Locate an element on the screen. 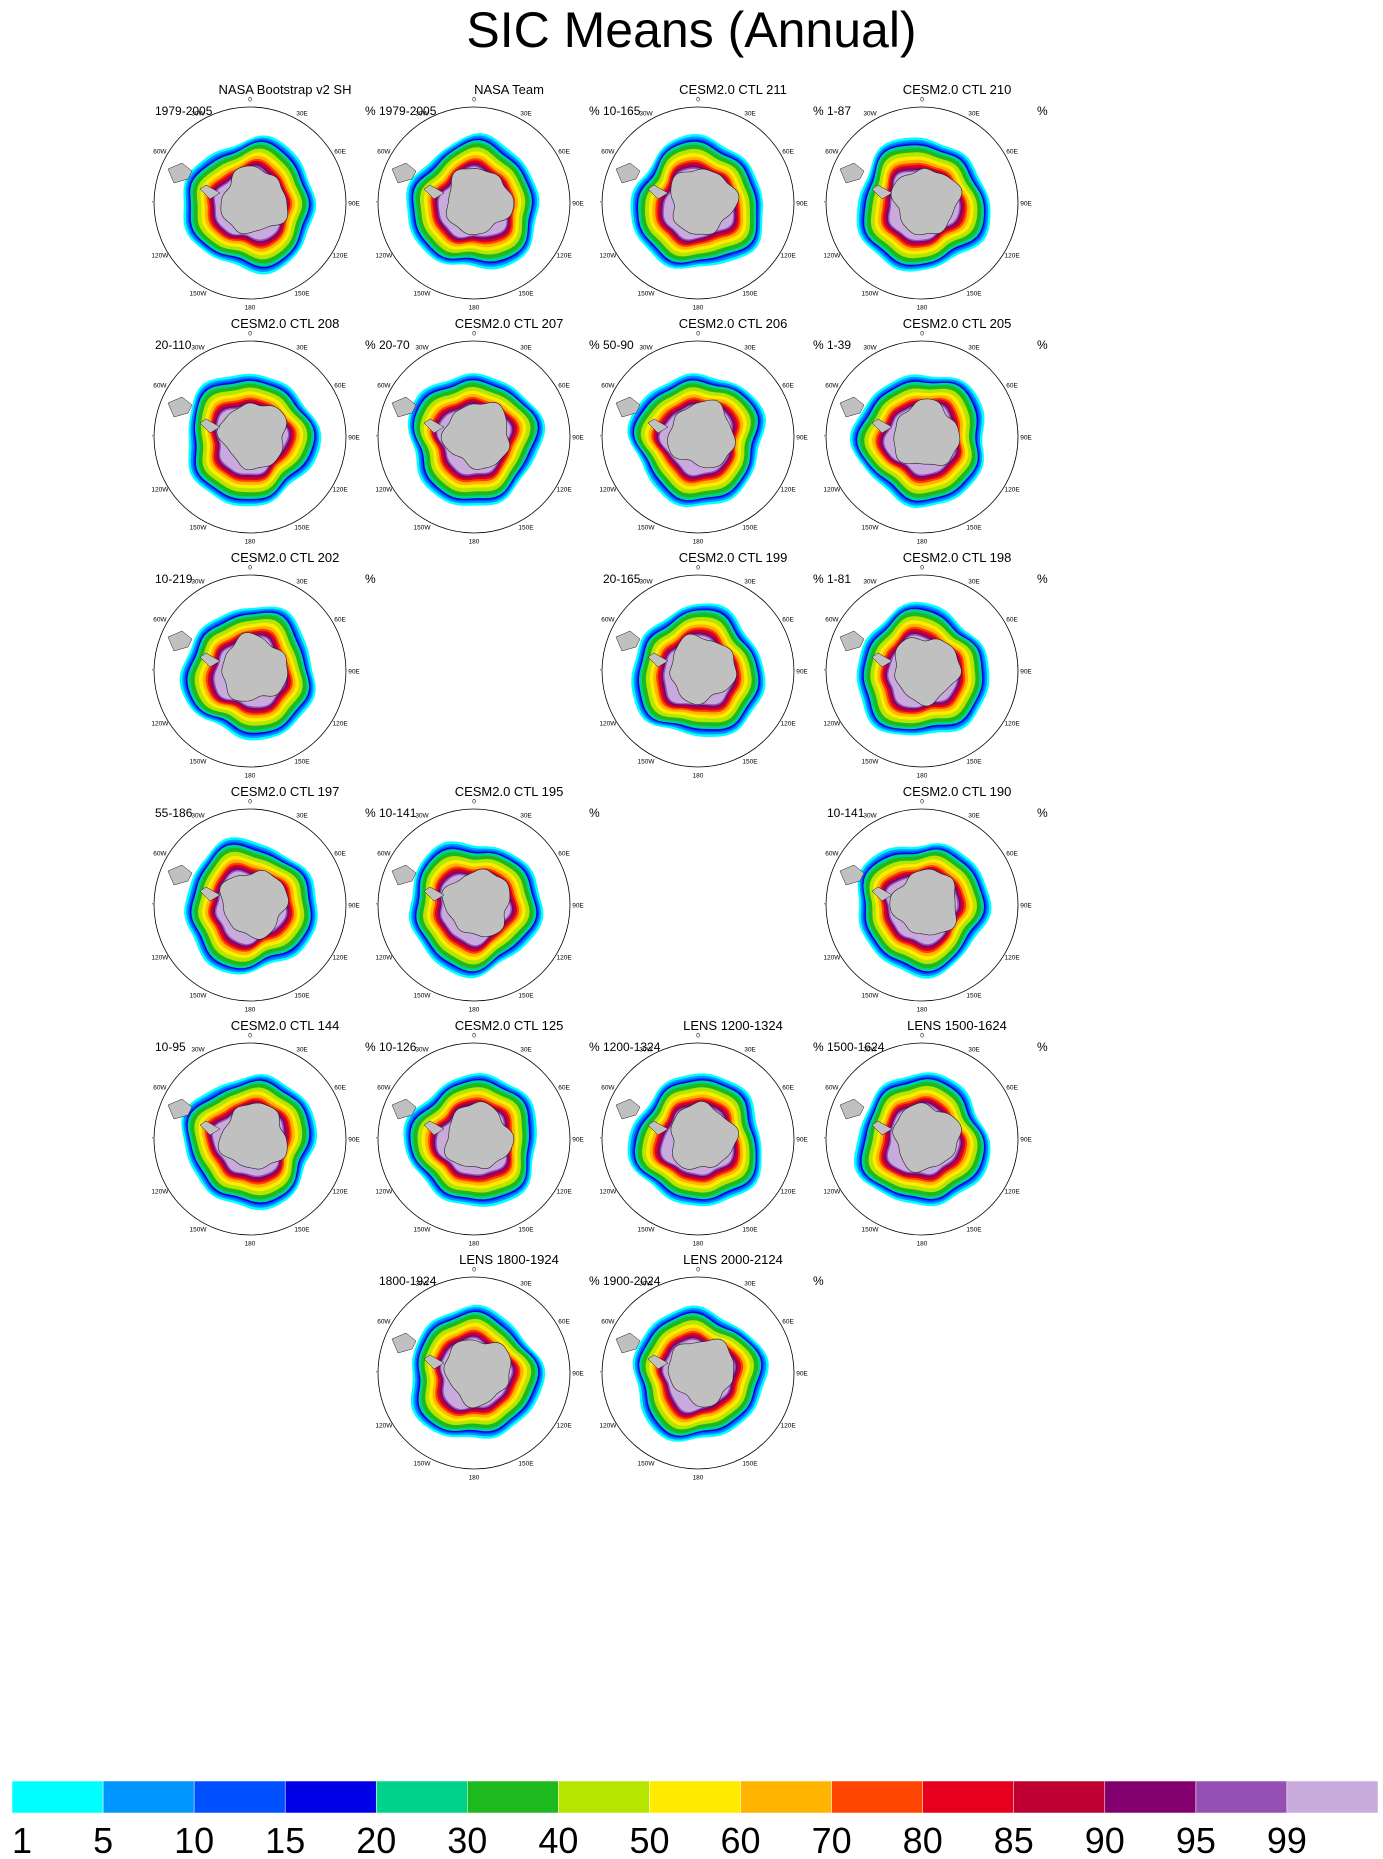  panel-range: 20-165 is located at coordinates (622, 579).